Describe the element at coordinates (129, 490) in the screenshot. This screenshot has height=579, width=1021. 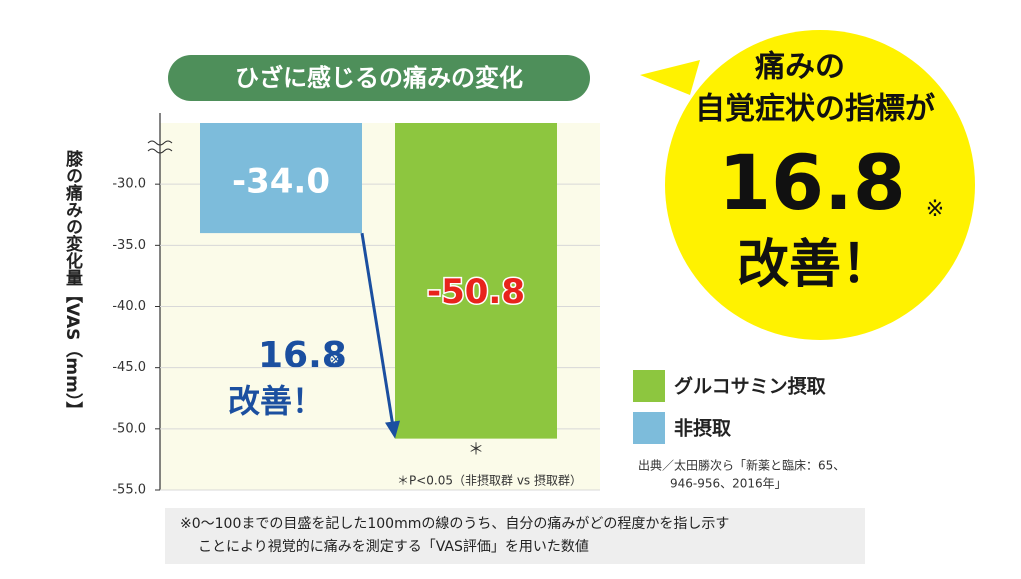
I see `y-tick-label: -55.0` at that location.